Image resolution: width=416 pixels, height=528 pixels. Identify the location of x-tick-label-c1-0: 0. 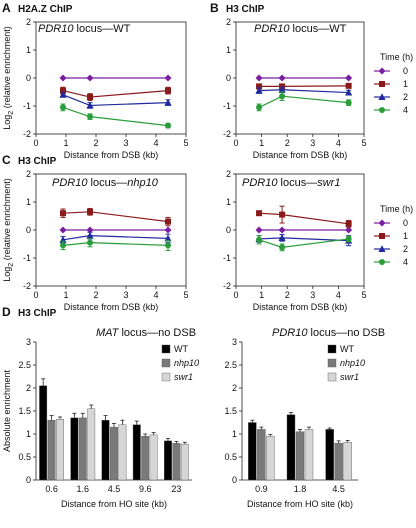
(35, 295).